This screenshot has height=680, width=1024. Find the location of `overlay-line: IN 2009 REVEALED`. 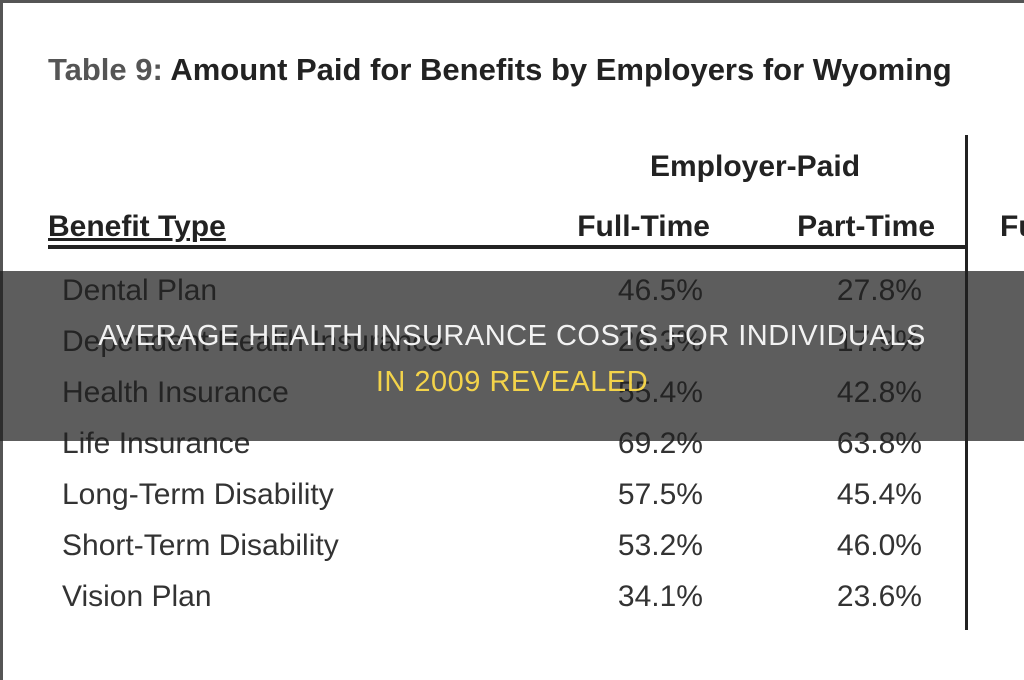

overlay-line: IN 2009 REVEALED is located at coordinates (512, 382).